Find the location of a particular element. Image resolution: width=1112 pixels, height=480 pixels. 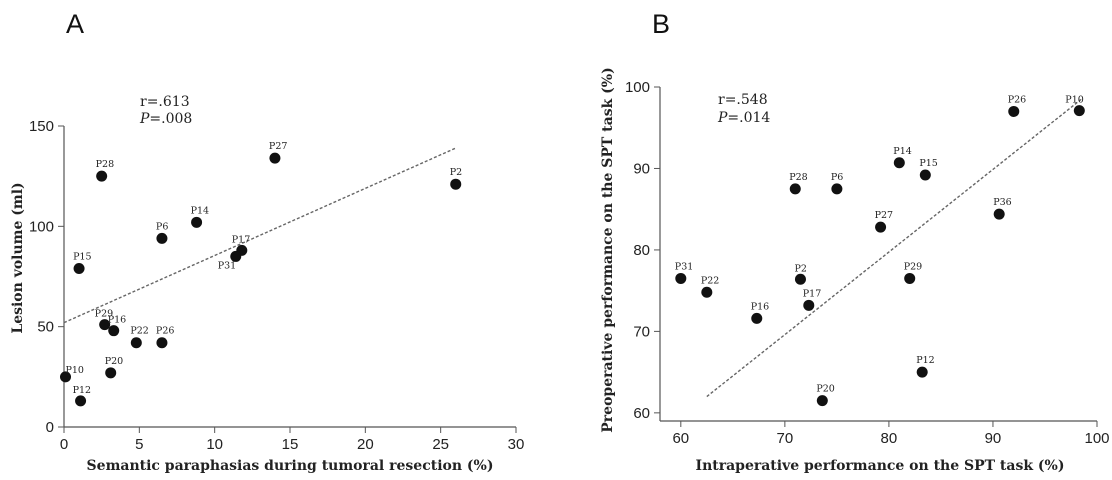

panel-a-point-label-p22: P22 is located at coordinates (139, 331).